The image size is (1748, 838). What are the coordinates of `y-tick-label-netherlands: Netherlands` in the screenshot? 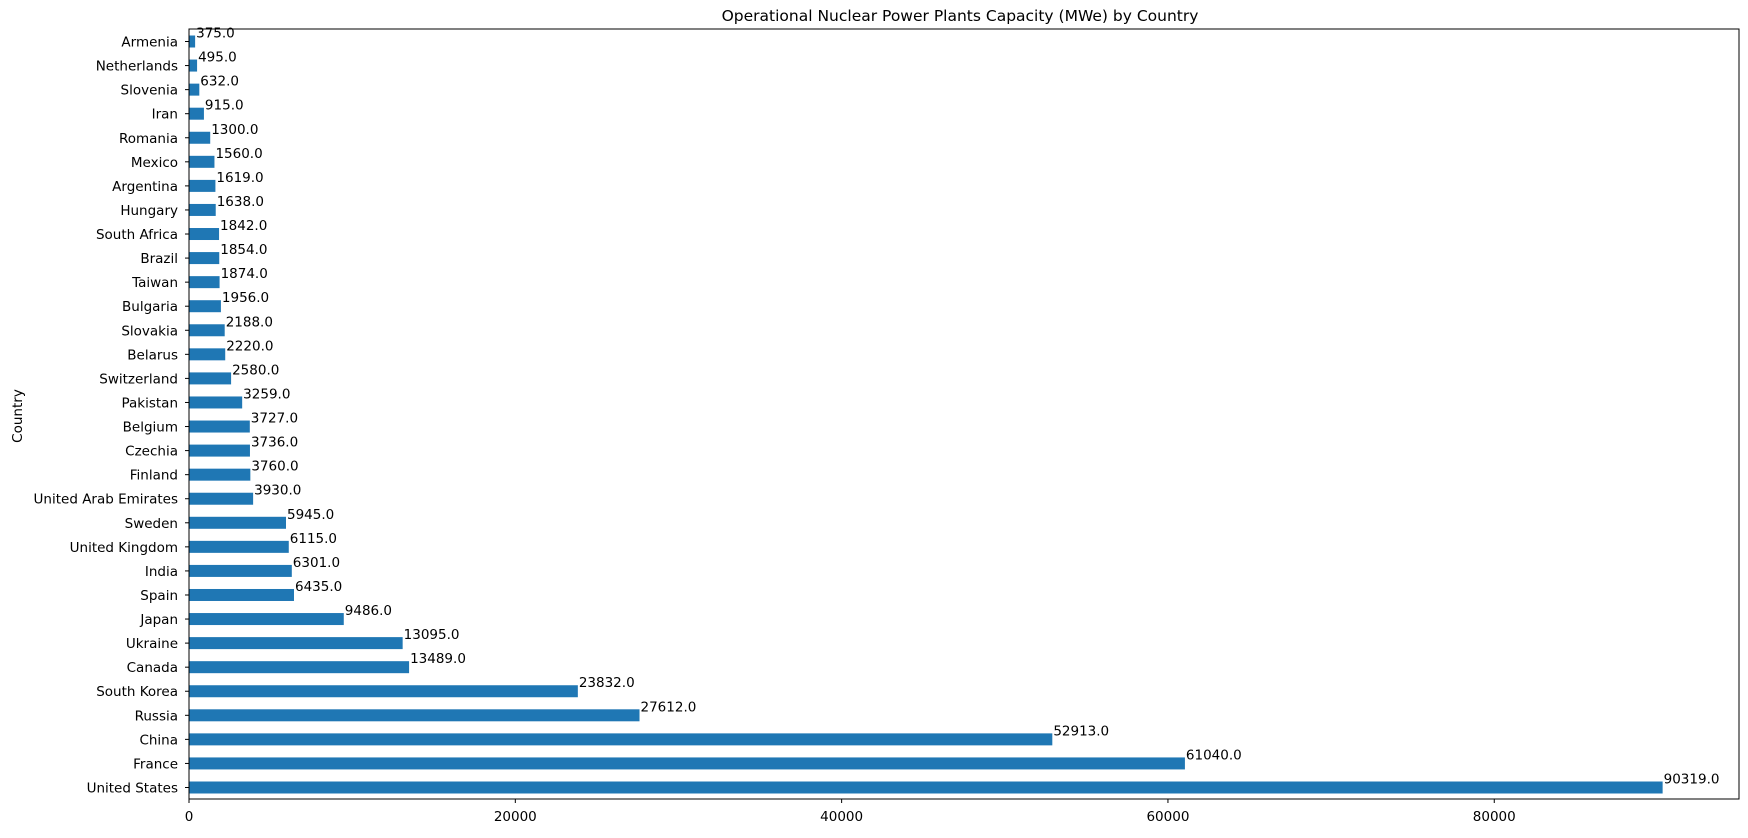 It's located at (137, 67).